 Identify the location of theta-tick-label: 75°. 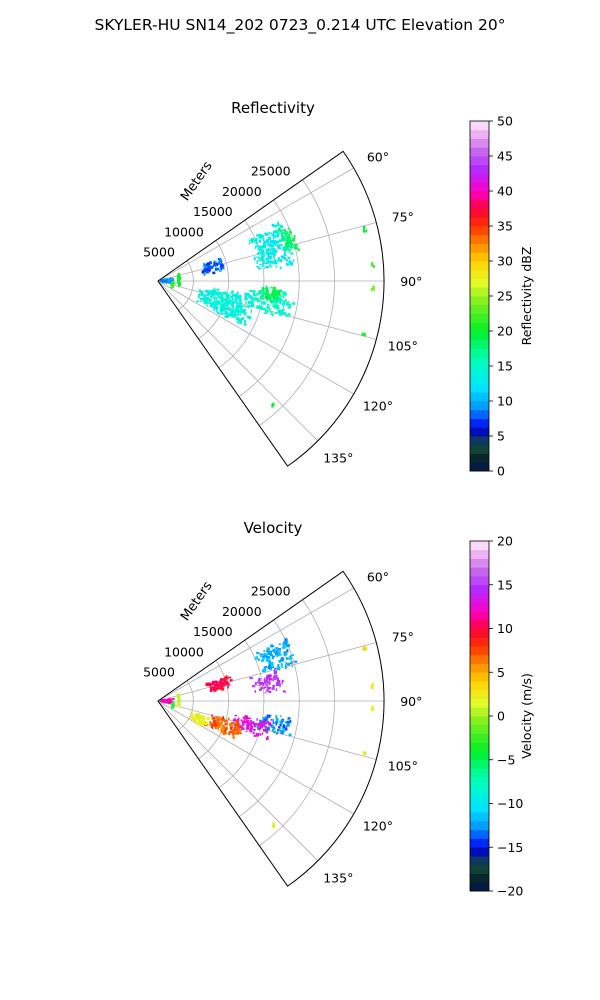
(403, 216).